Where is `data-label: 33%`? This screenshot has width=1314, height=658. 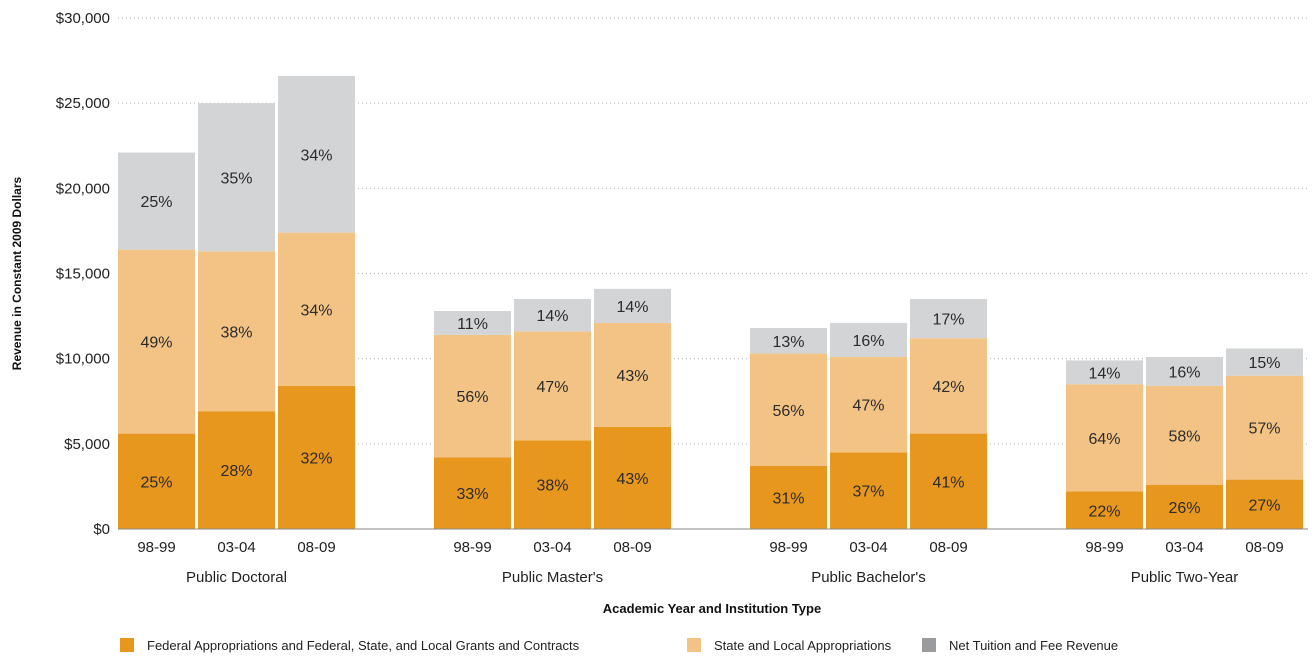 data-label: 33% is located at coordinates (472, 494).